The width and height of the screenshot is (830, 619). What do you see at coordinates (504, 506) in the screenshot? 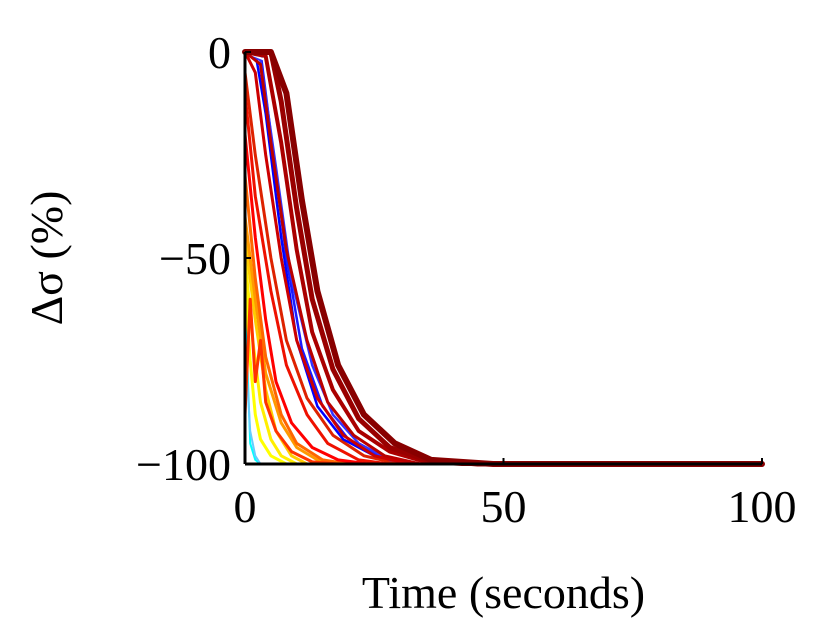
I see `x-tick-label: 50` at bounding box center [504, 506].